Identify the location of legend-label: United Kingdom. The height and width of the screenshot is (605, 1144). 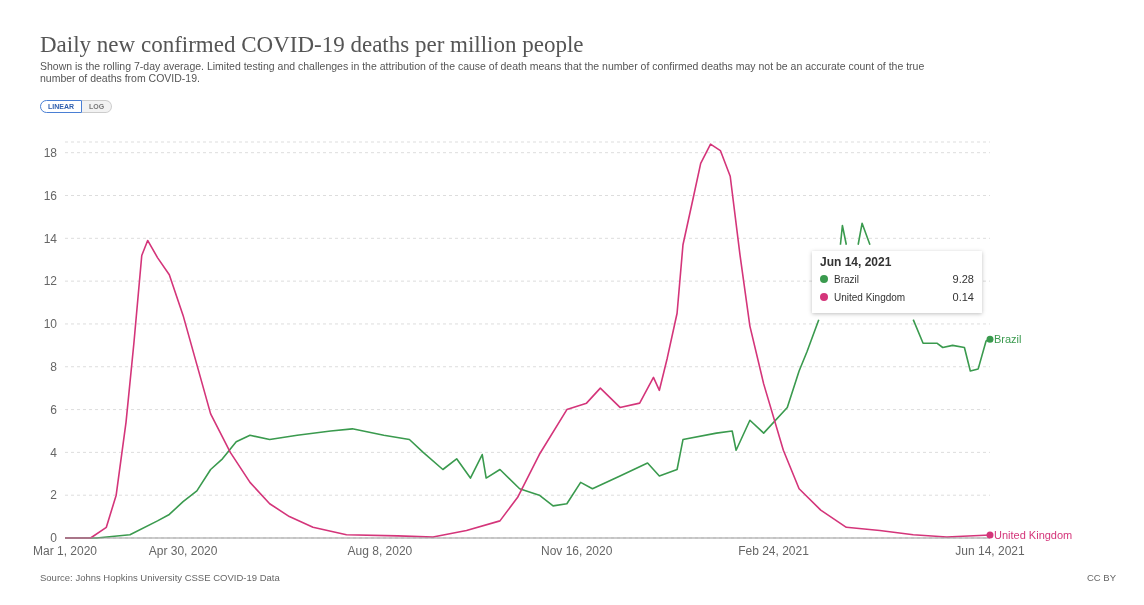
(870, 297).